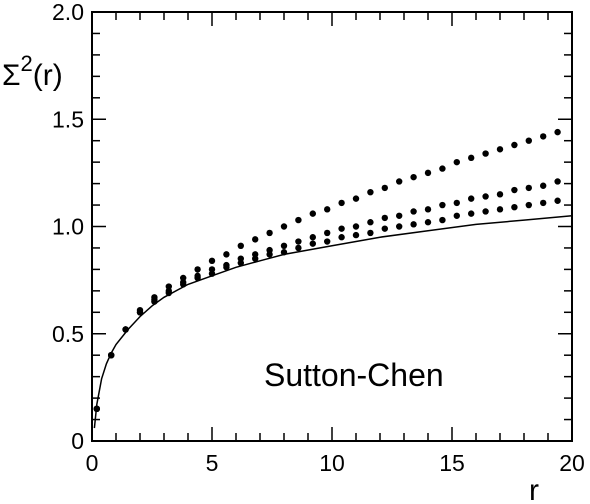 The height and width of the screenshot is (504, 590). What do you see at coordinates (48, 75) in the screenshot?
I see `y-axis-title-tail: (r)` at bounding box center [48, 75].